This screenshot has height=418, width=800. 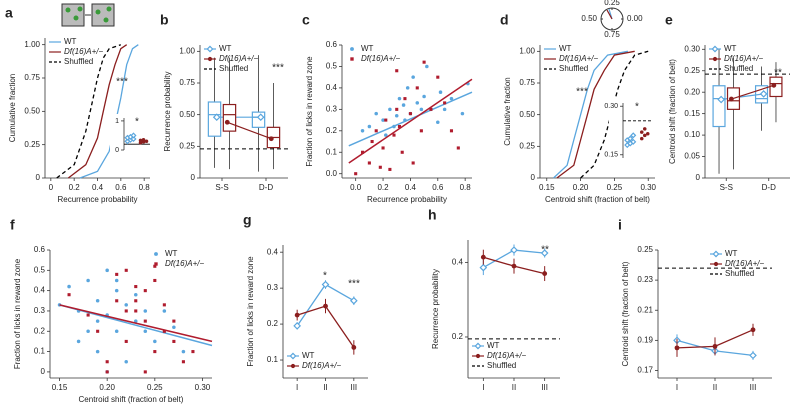 What do you see at coordinates (692, 134) in the screenshot?
I see `y-tick-label: 0.10` at bounding box center [692, 134].